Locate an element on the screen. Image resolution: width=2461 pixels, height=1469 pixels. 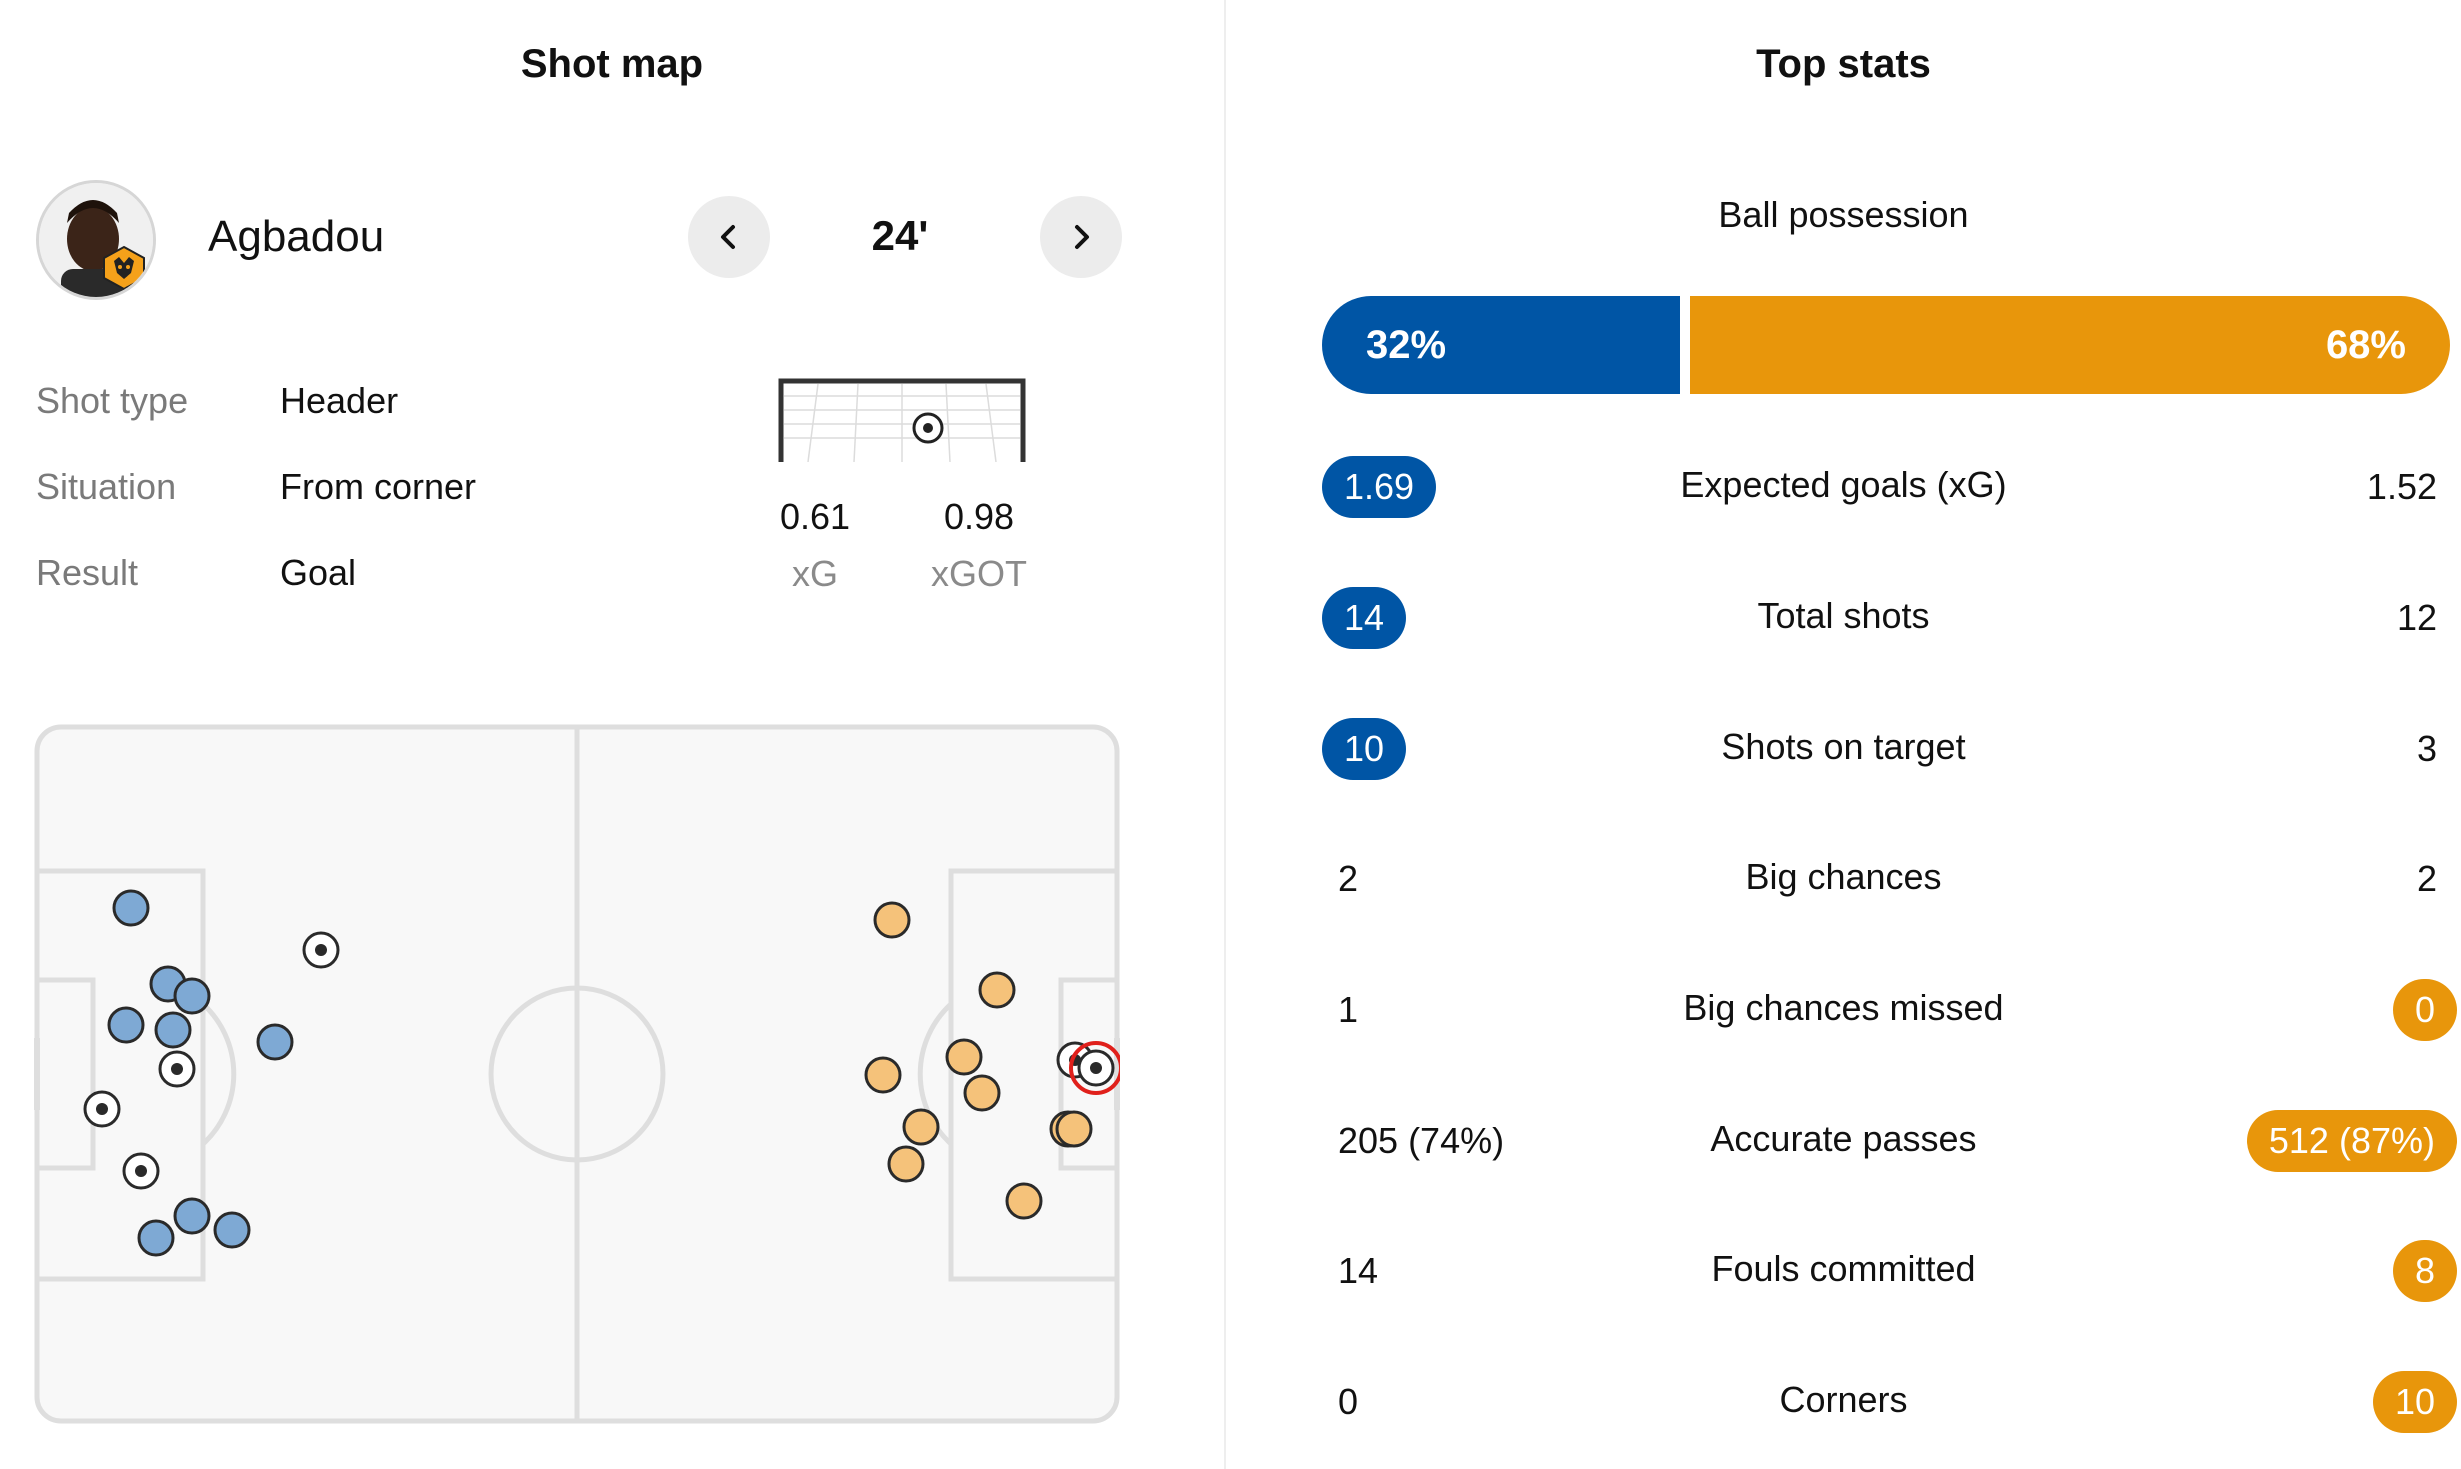
stat-row-fouls-committed: 14 Fouls committed 8 is located at coordinates (1843, 1271).